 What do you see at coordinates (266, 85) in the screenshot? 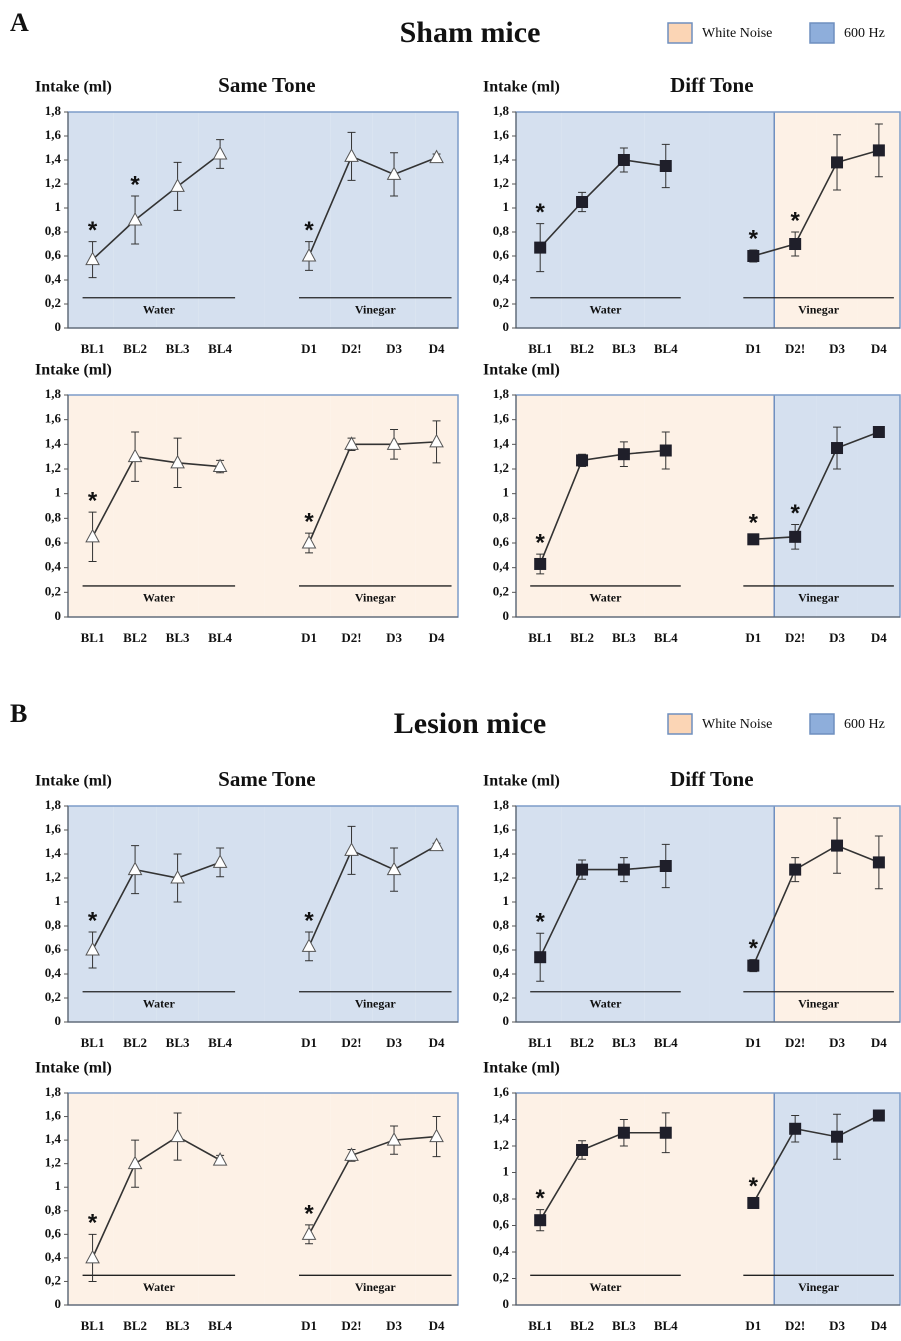
I see `panel-title: Same Tone` at bounding box center [266, 85].